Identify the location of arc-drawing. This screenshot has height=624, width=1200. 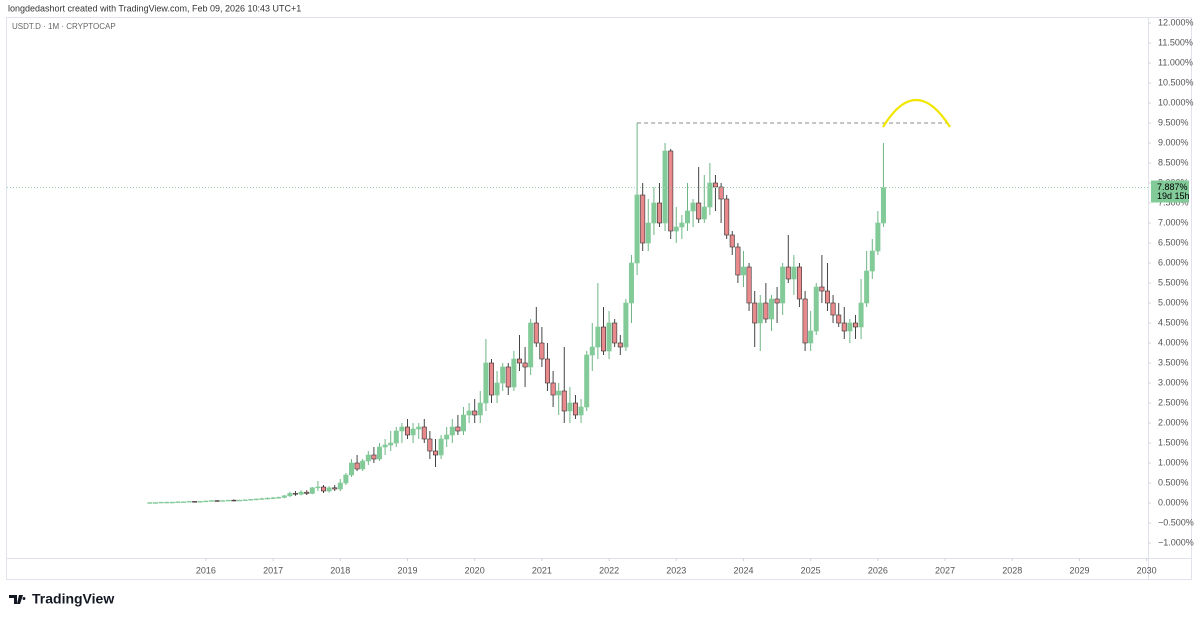
(916, 113).